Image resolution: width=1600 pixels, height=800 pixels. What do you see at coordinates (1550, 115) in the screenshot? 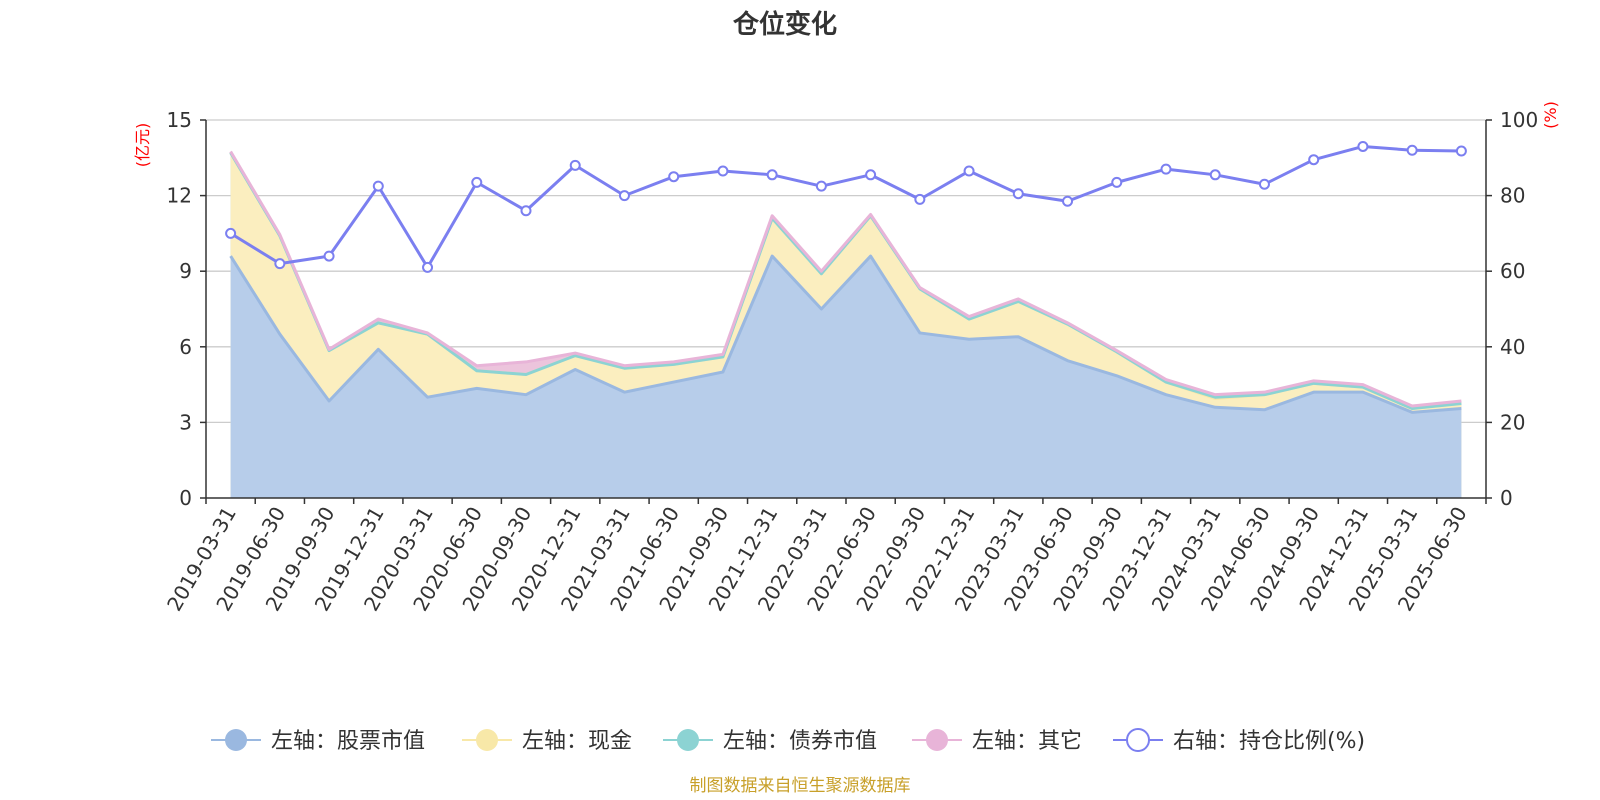
I see `right-axis-unit: (%)` at bounding box center [1550, 115].